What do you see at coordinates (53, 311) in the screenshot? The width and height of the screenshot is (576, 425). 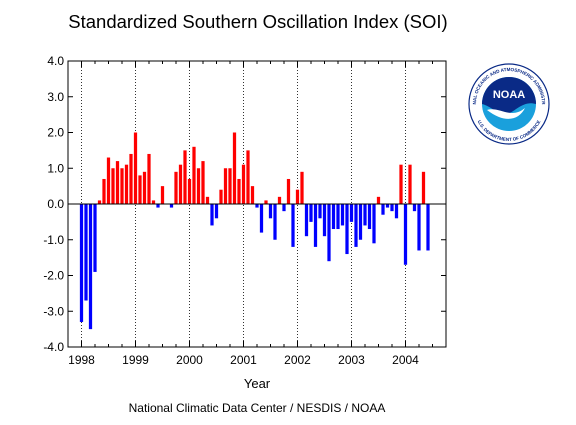 I see `y-tick-label: -3.0` at bounding box center [53, 311].